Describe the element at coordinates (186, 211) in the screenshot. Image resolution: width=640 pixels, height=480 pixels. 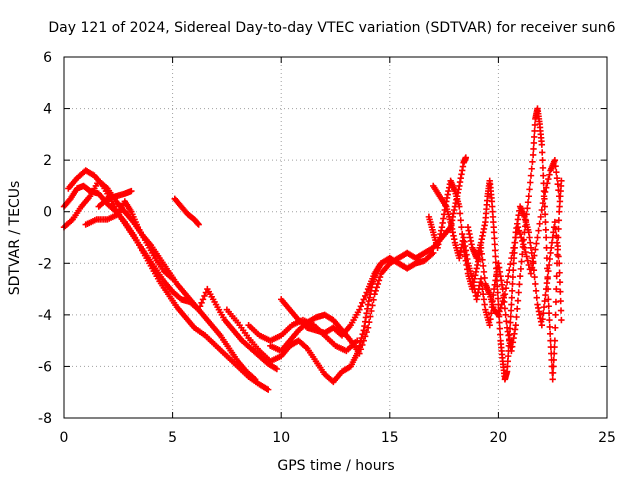
I see `series-track-f` at that location.